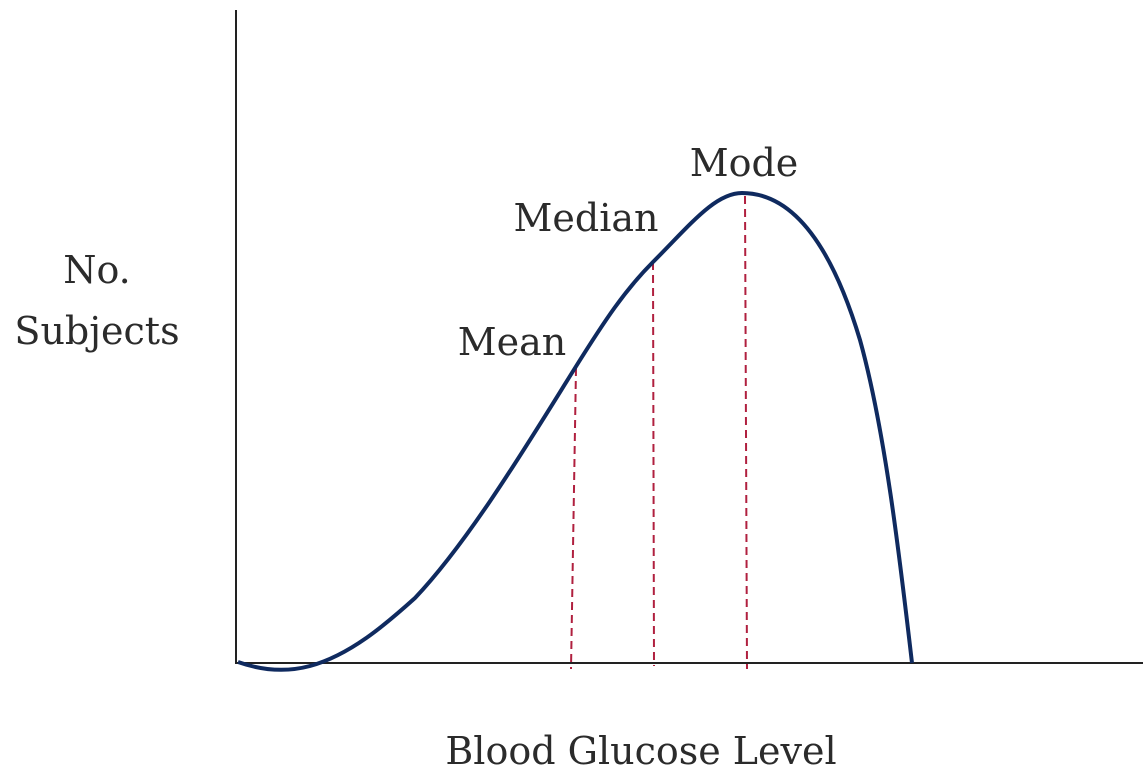 The height and width of the screenshot is (775, 1143). Describe the element at coordinates (96, 331) in the screenshot. I see `y-axis-label: Subjects` at that location.